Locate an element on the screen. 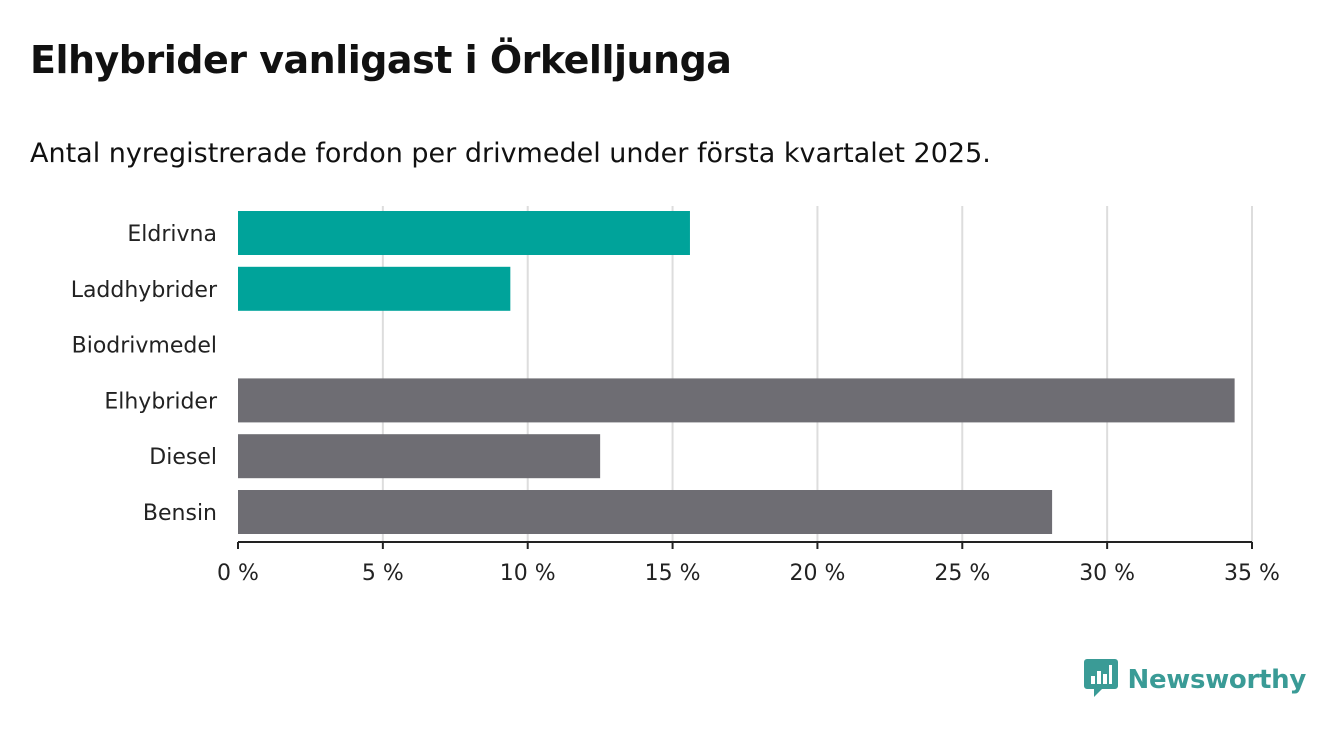 This screenshot has width=1340, height=733. category-label: Bensin is located at coordinates (180, 513).